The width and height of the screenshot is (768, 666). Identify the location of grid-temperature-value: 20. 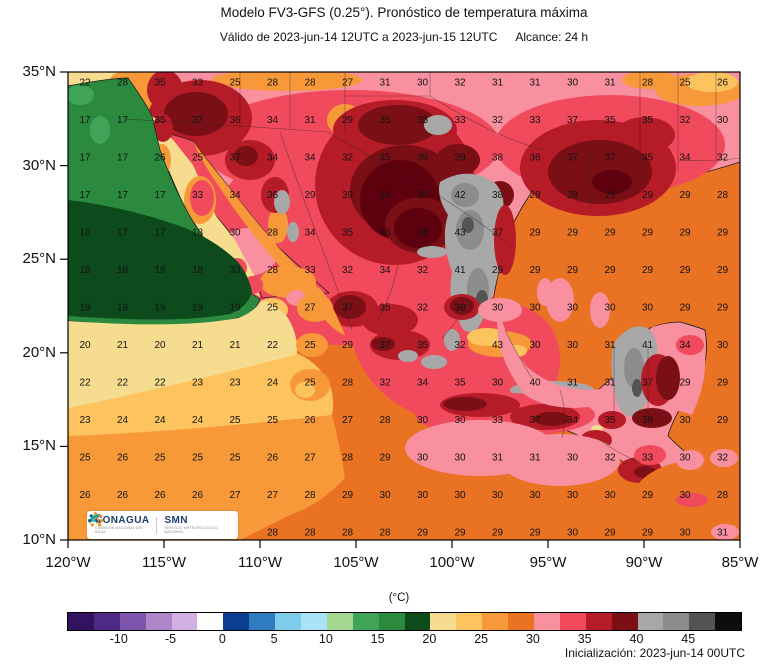
(160, 345).